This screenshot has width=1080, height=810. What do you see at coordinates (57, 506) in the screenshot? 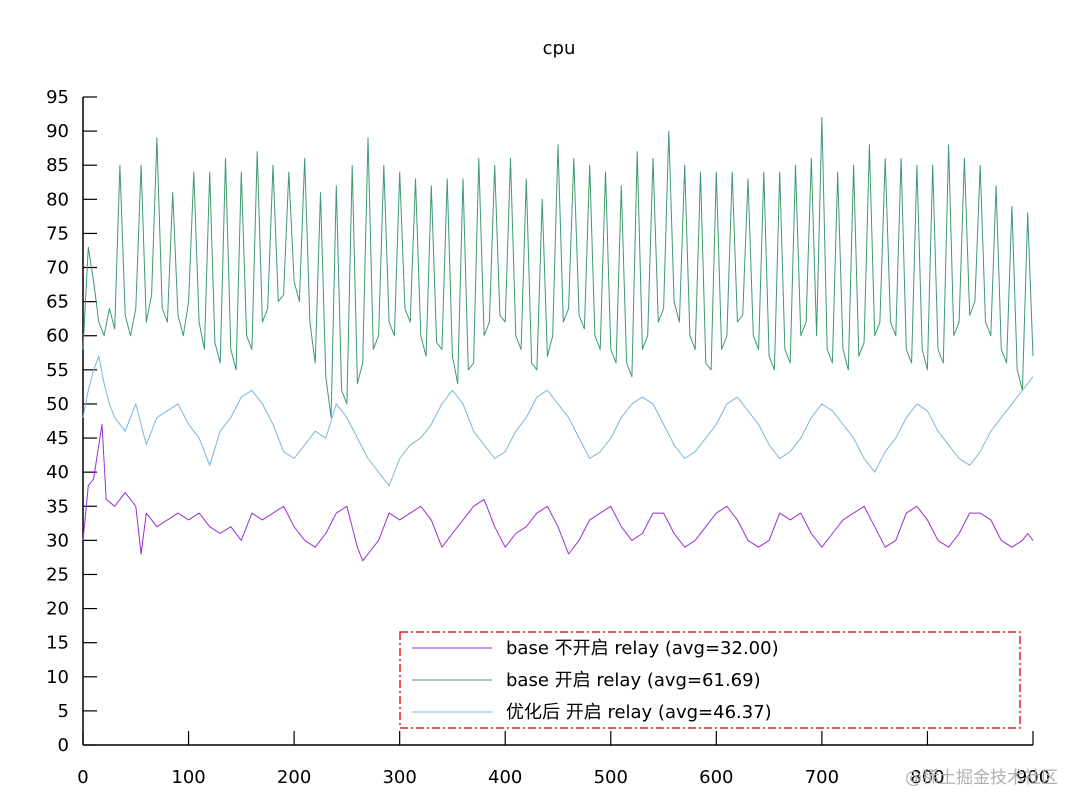
I see `y-tick-label: 35` at bounding box center [57, 506].